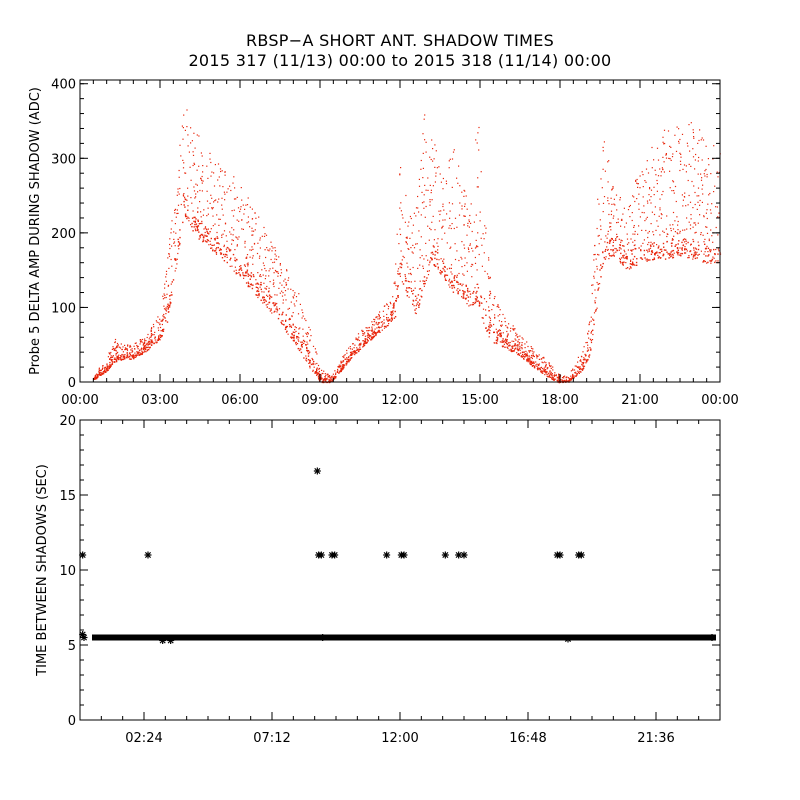 The image size is (800, 800). What do you see at coordinates (400, 40) in the screenshot?
I see `chart-title-line1: RBSP−A SHORT ANT. SHADOW TIMES` at bounding box center [400, 40].